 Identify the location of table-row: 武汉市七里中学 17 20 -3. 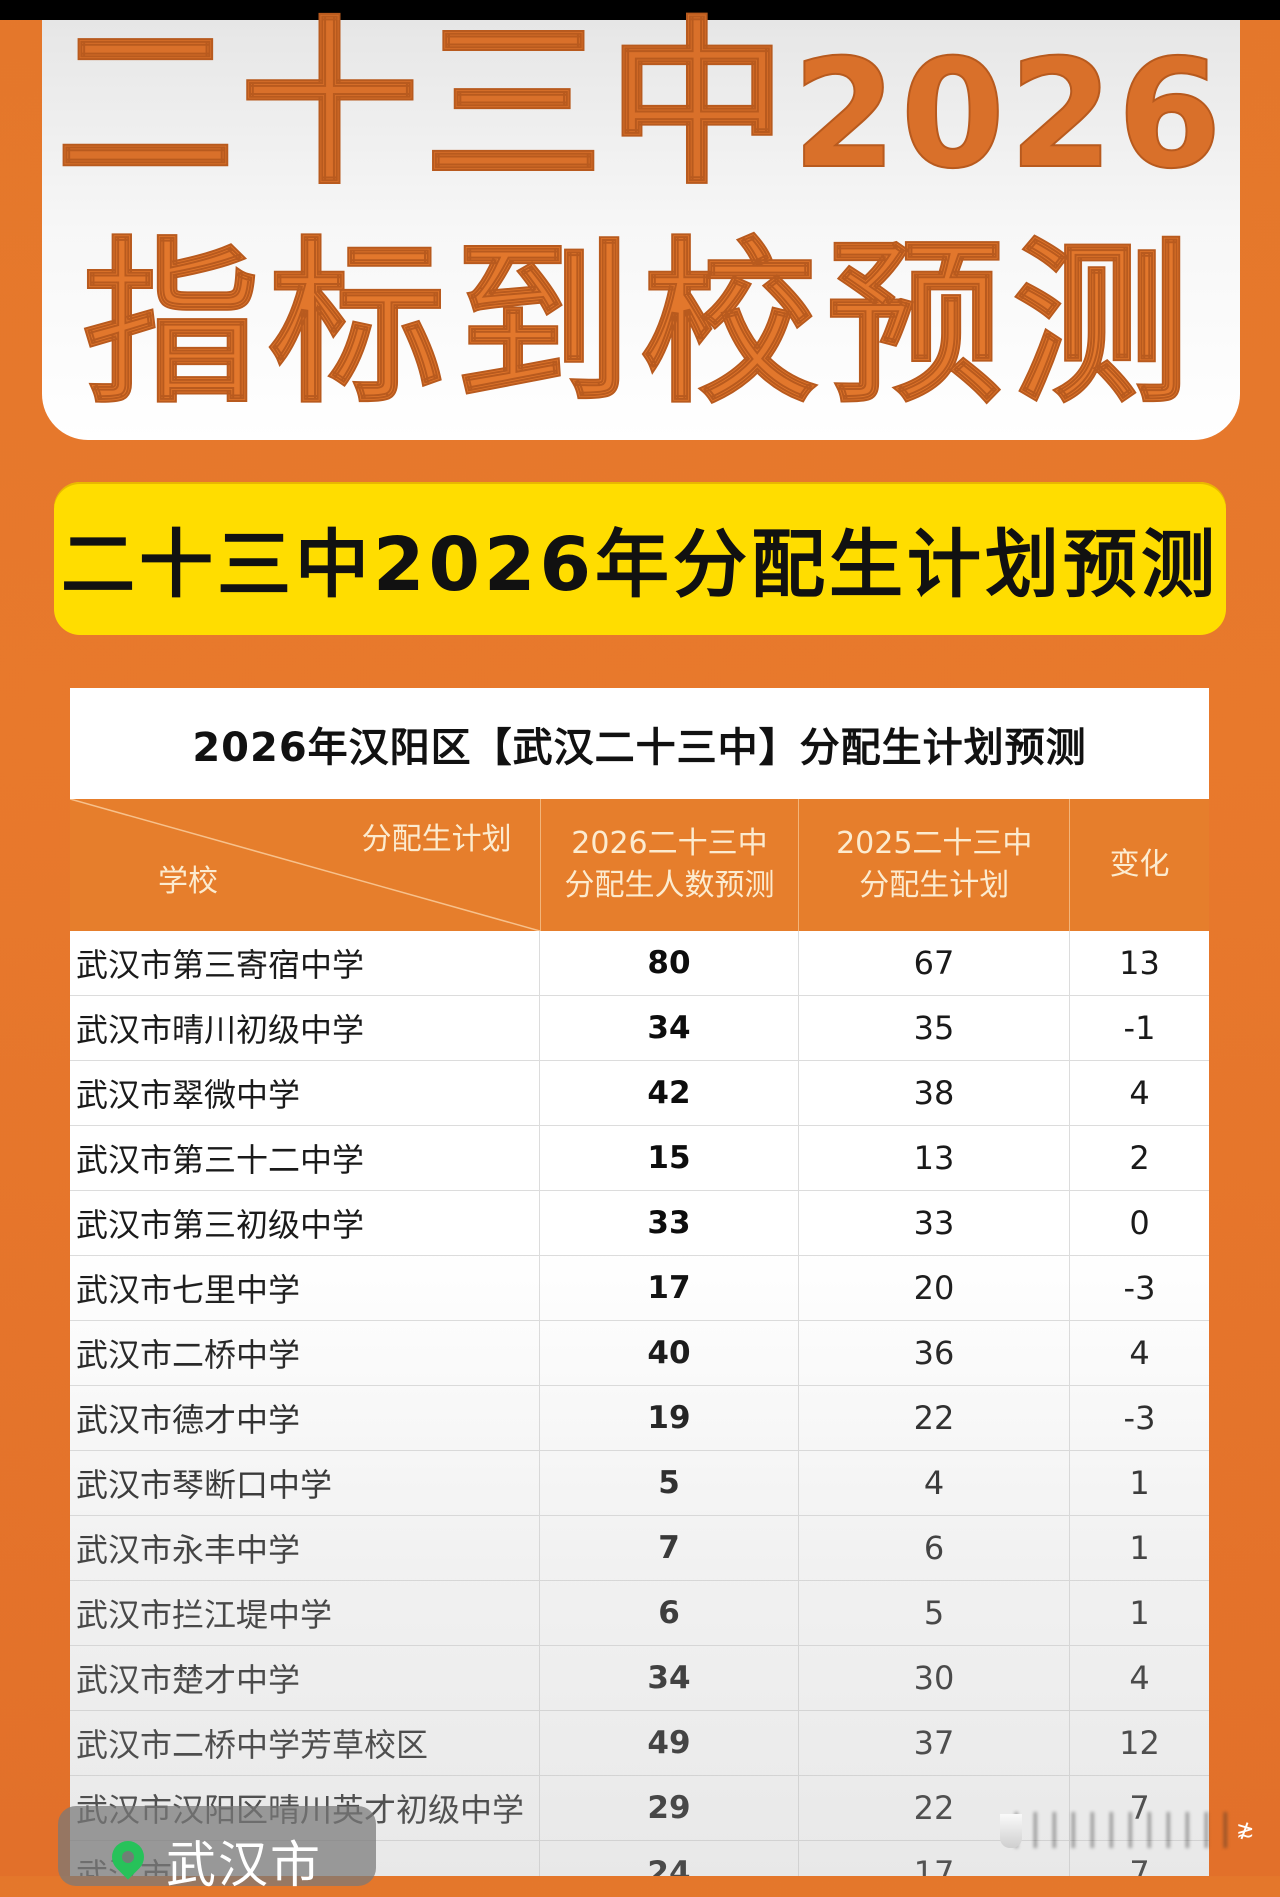
(639, 1288).